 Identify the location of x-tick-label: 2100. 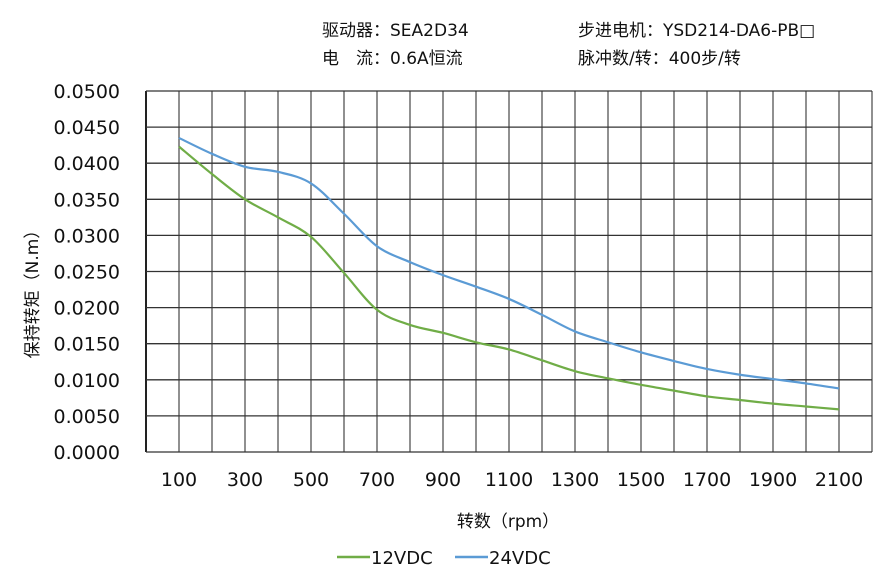
(839, 480).